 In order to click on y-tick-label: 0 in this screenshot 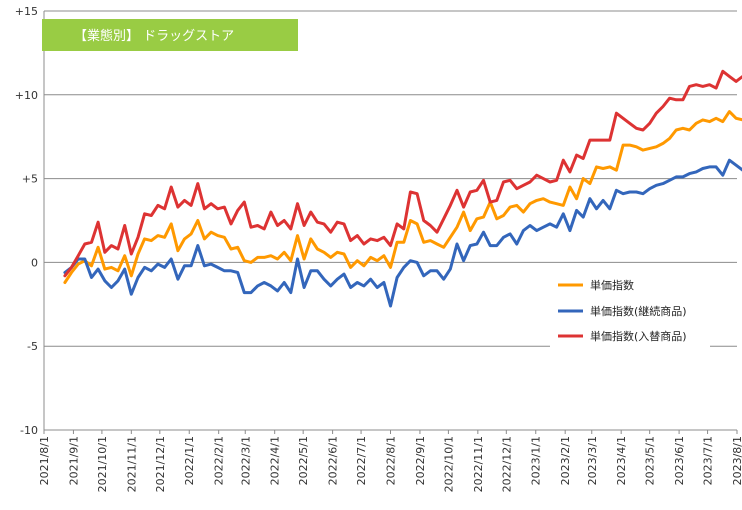, I will do `click(34, 262)`.